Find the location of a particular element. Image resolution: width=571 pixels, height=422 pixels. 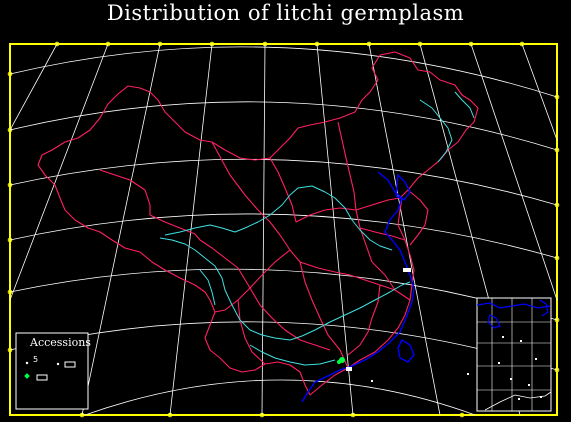

islands is located at coordinates (407, 325).